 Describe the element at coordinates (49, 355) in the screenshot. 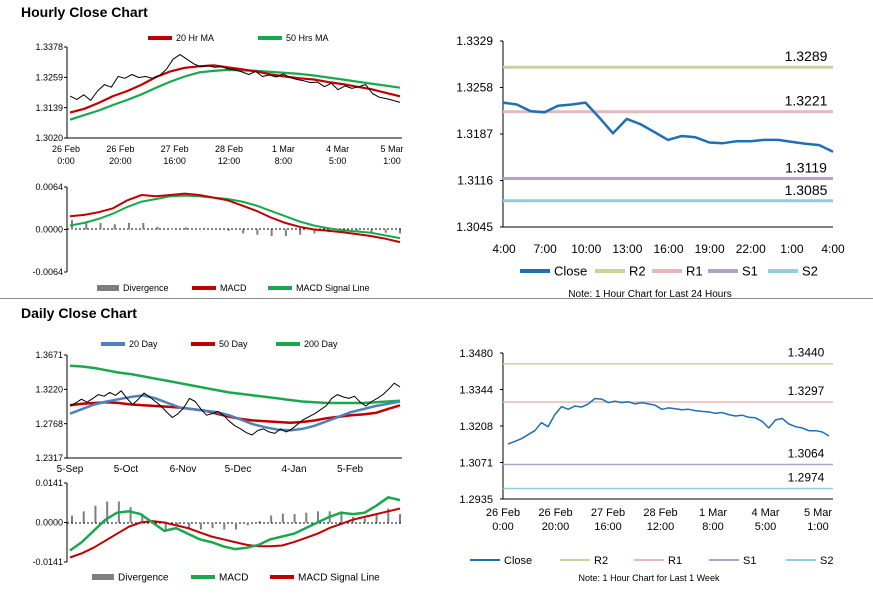

I see `daily-price-y-tick-label: 1.3671` at that location.